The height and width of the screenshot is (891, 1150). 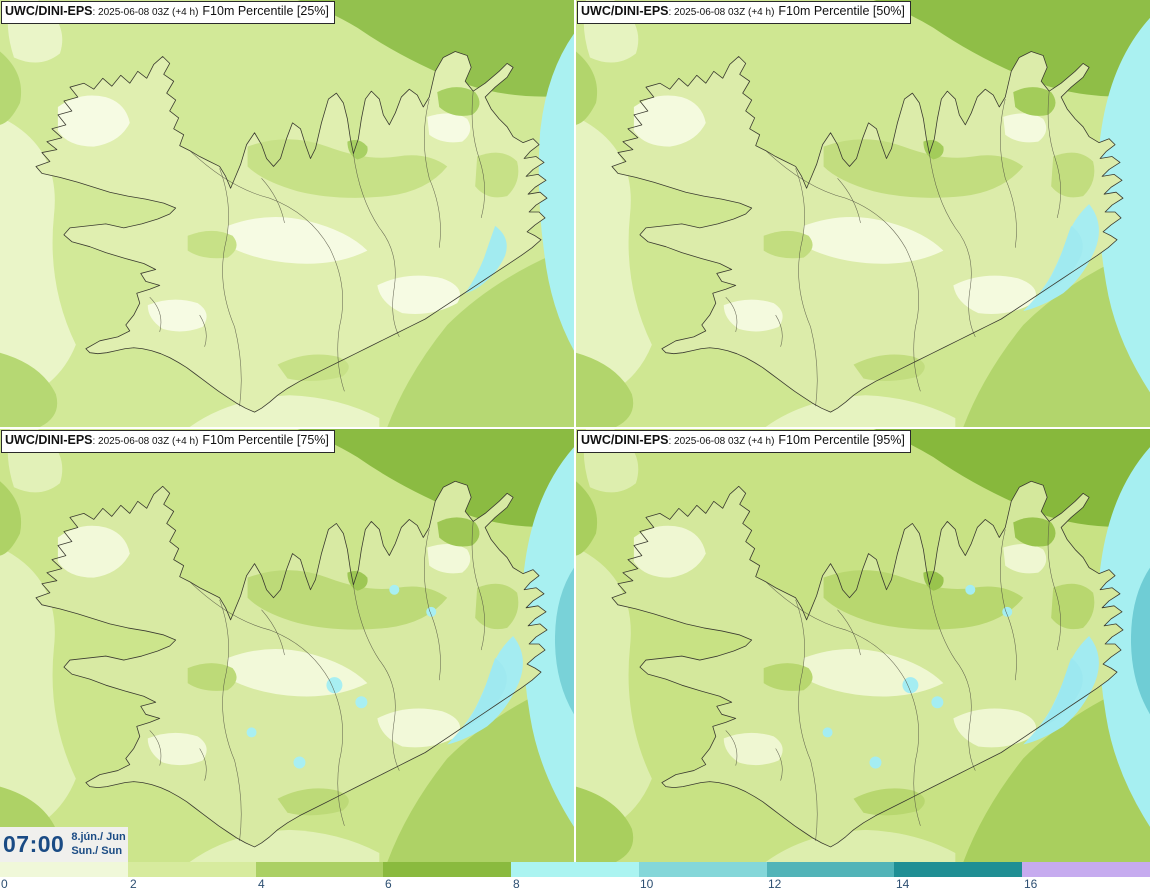 What do you see at coordinates (775, 884) in the screenshot?
I see `colorbar-tick: 12` at bounding box center [775, 884].